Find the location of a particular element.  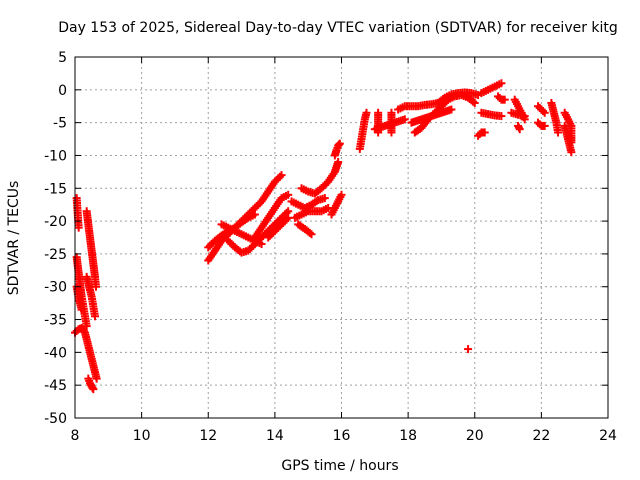

x-tick-label: 20 is located at coordinates (475, 436).